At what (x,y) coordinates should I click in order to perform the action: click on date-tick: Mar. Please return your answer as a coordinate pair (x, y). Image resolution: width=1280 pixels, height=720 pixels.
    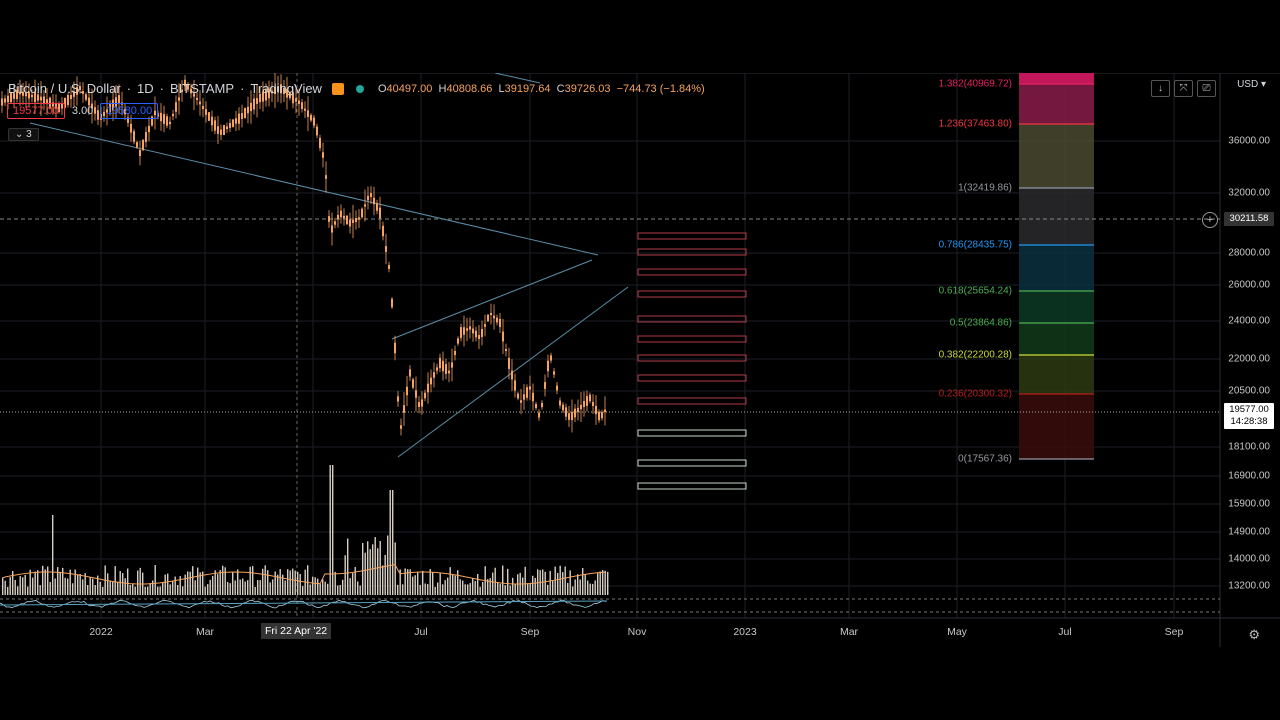
    Looking at the image, I should click on (205, 632).